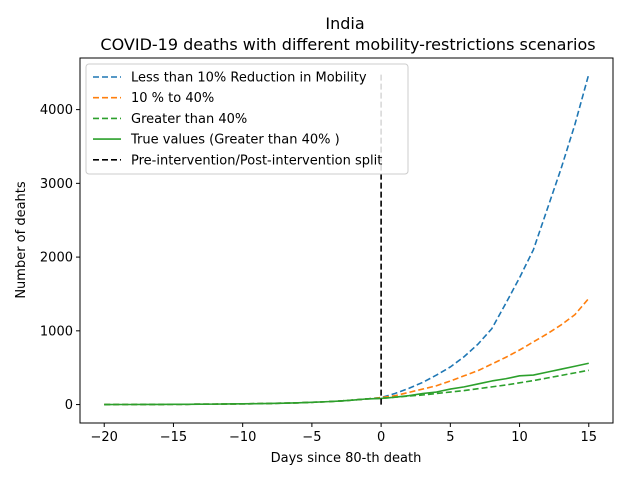 The image size is (640, 480). Describe the element at coordinates (56, 258) in the screenshot. I see `y-tick-label: 2000` at that location.